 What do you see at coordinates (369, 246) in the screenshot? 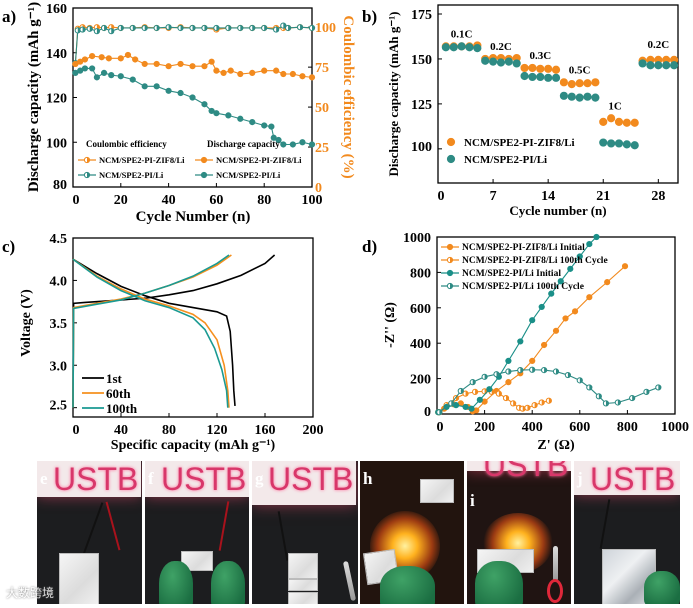
I see `panel-label: d)` at bounding box center [369, 246].